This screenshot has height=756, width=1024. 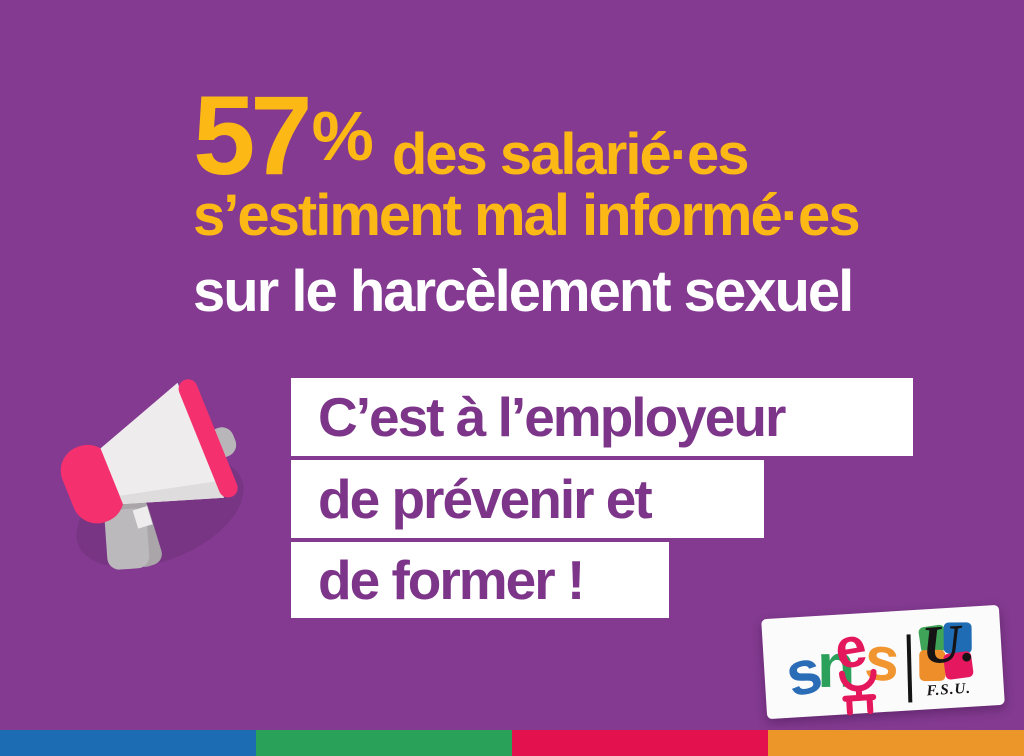 What do you see at coordinates (640, 743) in the screenshot?
I see `footer-bar-red` at bounding box center [640, 743].